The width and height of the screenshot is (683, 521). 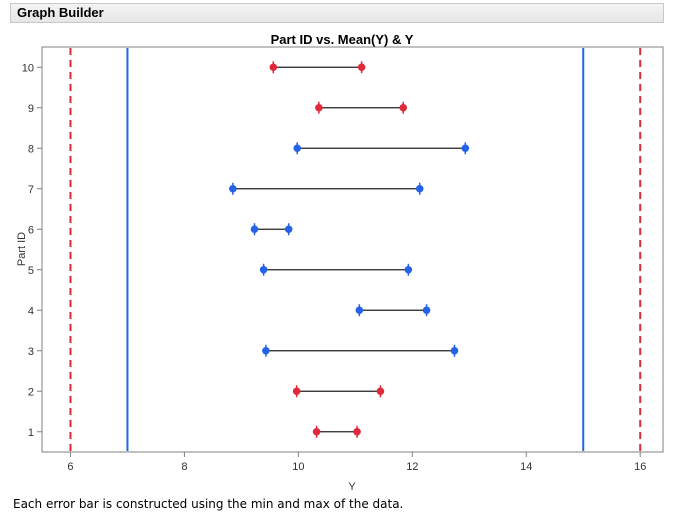 What do you see at coordinates (526, 467) in the screenshot?
I see `x-tick-label: 14` at bounding box center [526, 467].